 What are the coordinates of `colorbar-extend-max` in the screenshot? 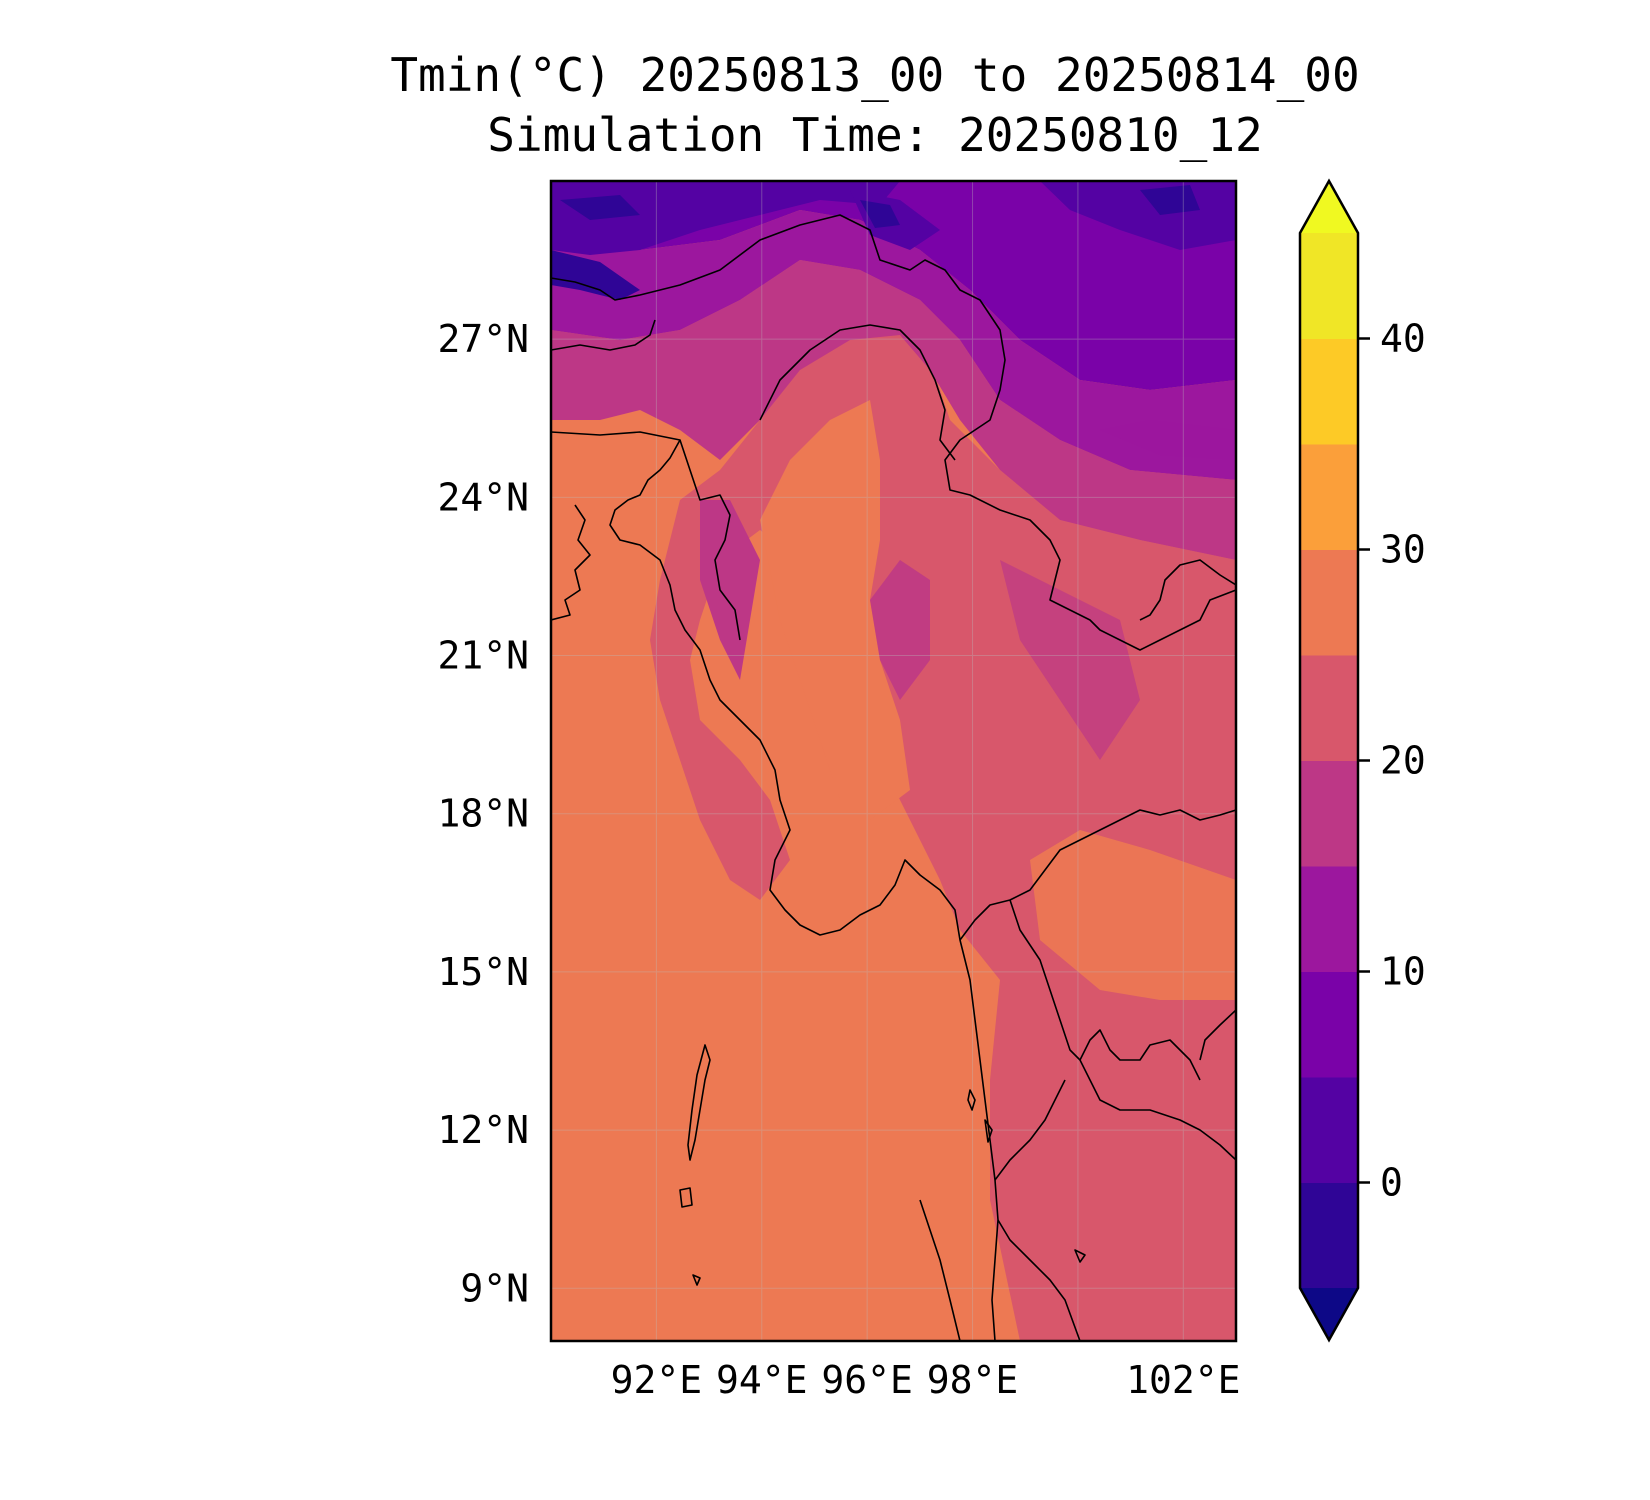 It's located at (1329, 207).